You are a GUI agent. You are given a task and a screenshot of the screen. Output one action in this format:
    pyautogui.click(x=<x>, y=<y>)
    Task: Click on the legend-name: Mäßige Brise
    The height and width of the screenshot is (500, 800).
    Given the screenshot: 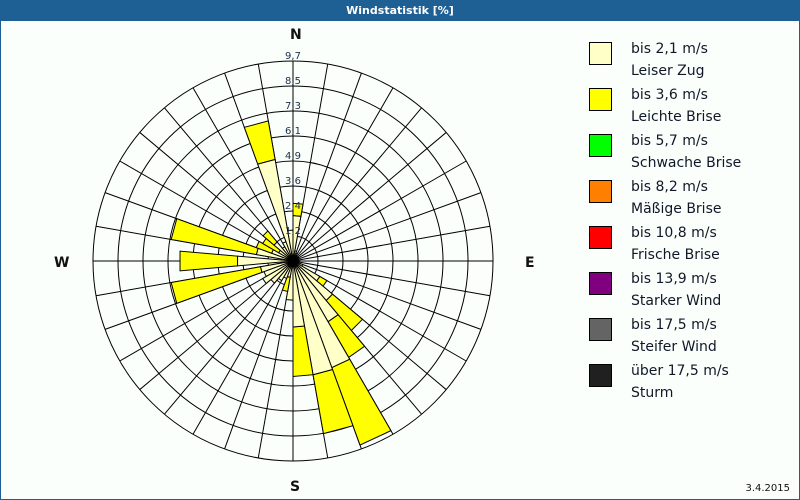 What is the action you would take?
    pyautogui.click(x=676, y=209)
    